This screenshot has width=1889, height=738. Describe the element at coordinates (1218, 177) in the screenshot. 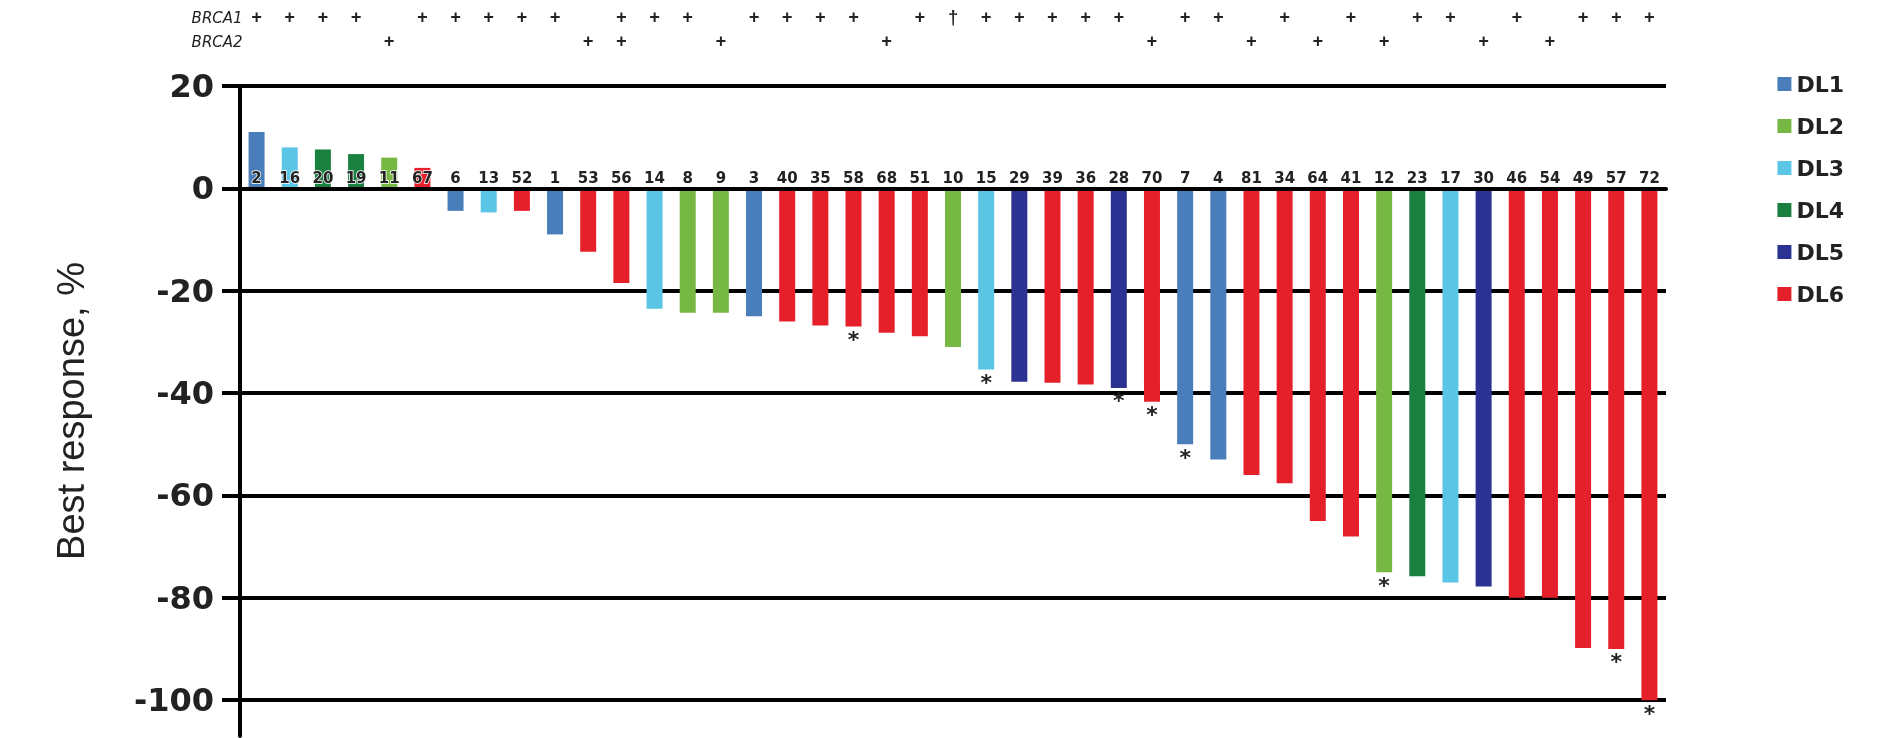

I see `x-tick-label: 4` at that location.